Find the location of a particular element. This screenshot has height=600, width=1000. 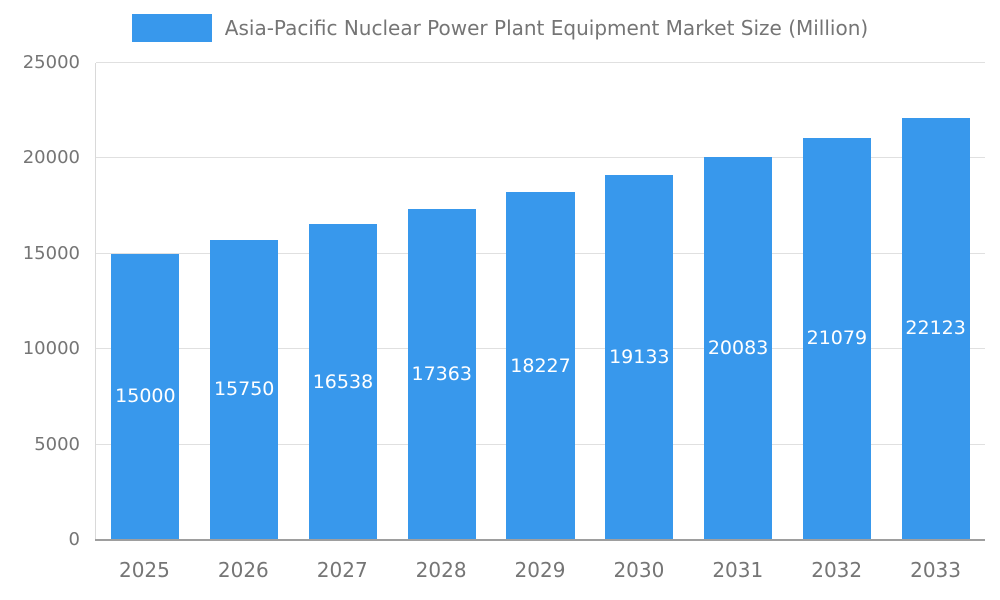

bar-slot: 16538 is located at coordinates (343, 301).